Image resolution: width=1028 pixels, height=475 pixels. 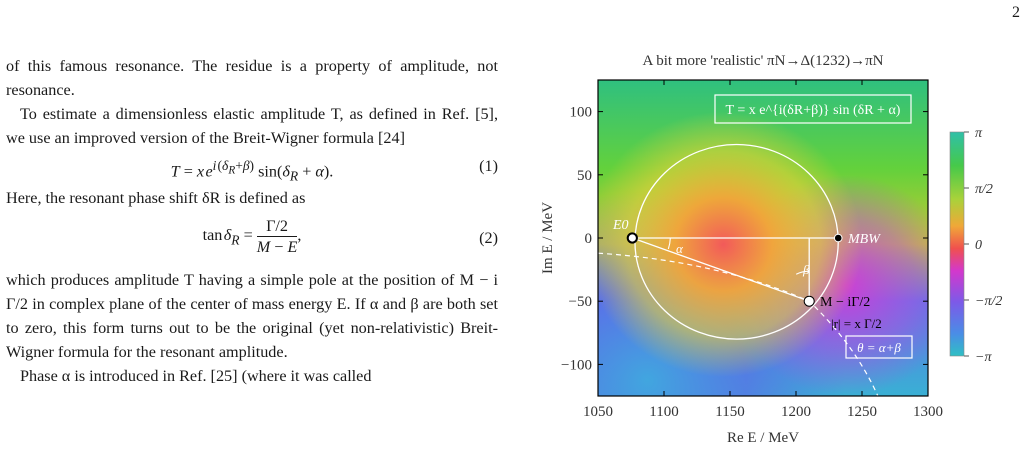 I want to click on label-beta: β, so click(x=806, y=269).